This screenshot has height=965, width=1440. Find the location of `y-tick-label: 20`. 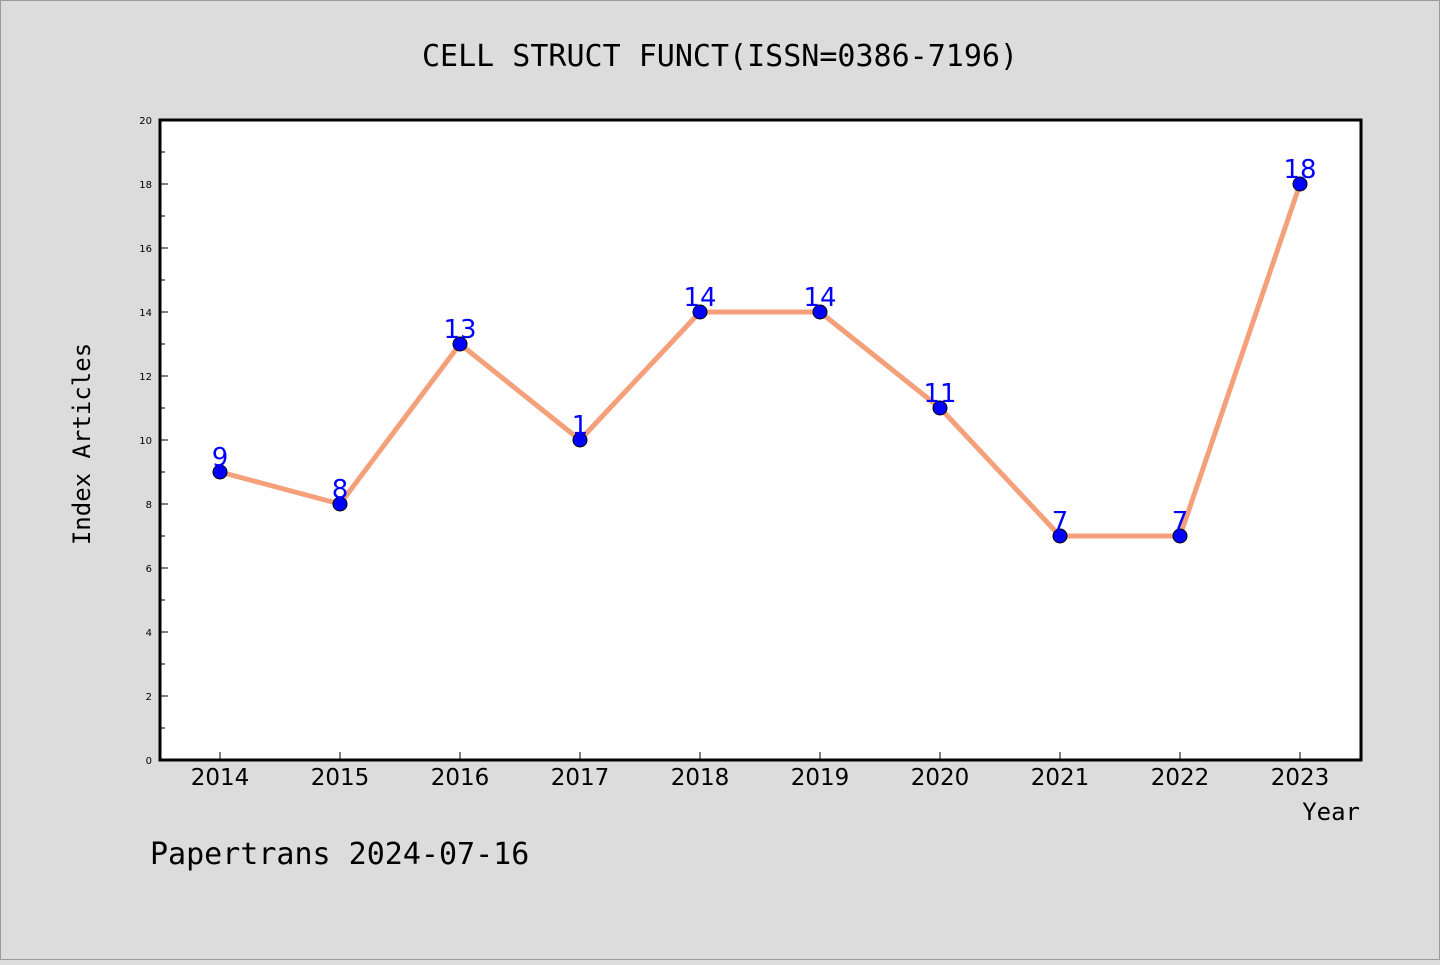

y-tick-label: 20 is located at coordinates (145, 121).